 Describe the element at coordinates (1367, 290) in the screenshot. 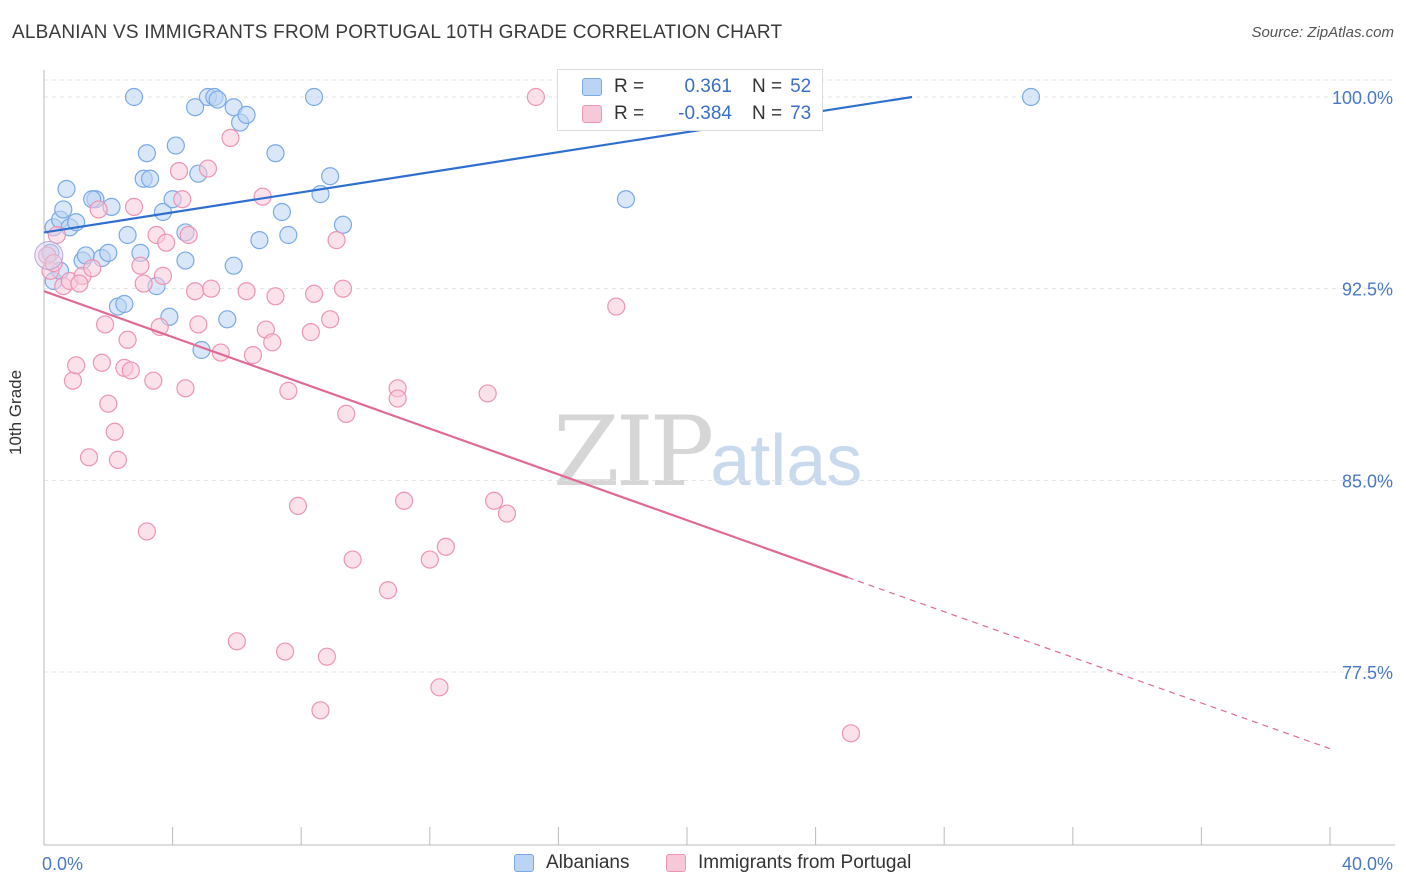

I see `y-tick-label: 92.5%` at that location.